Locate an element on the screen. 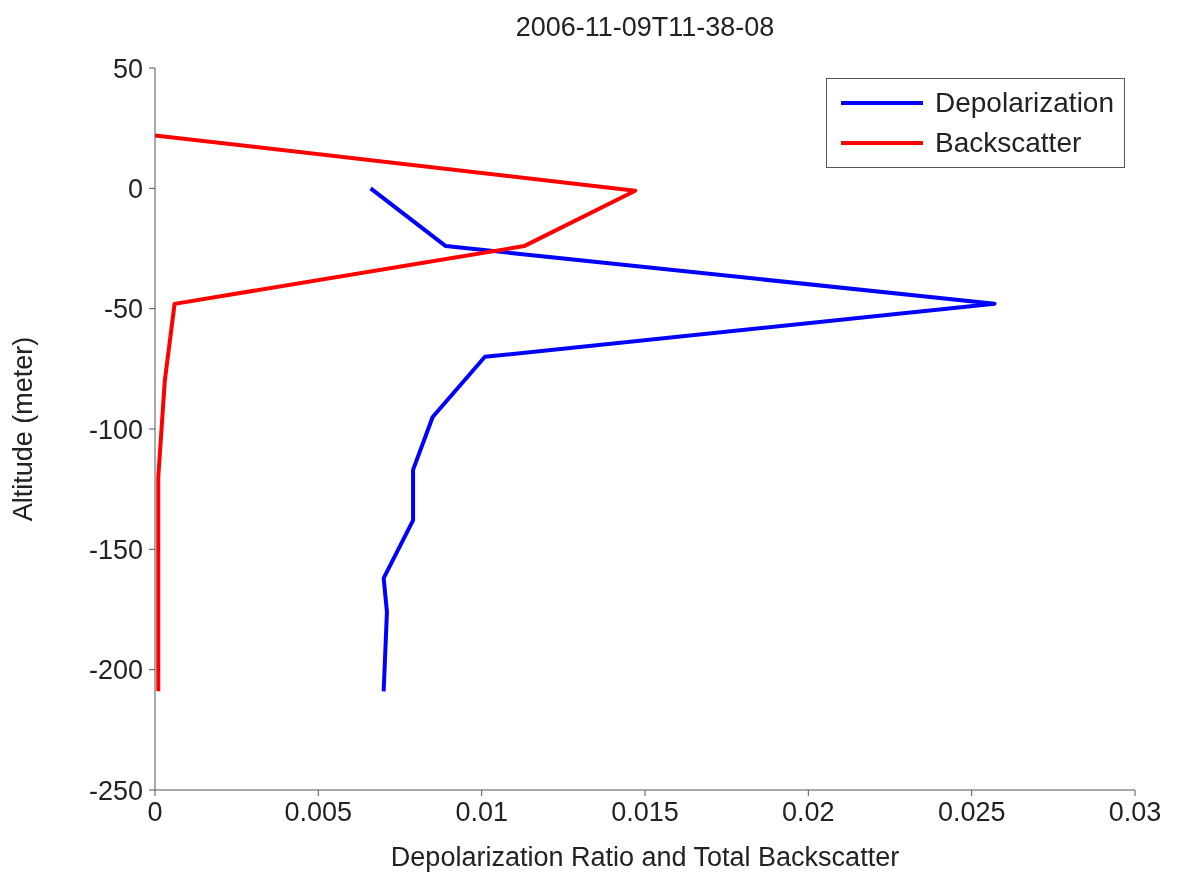  y-tick-label: -50 is located at coordinates (123, 309).